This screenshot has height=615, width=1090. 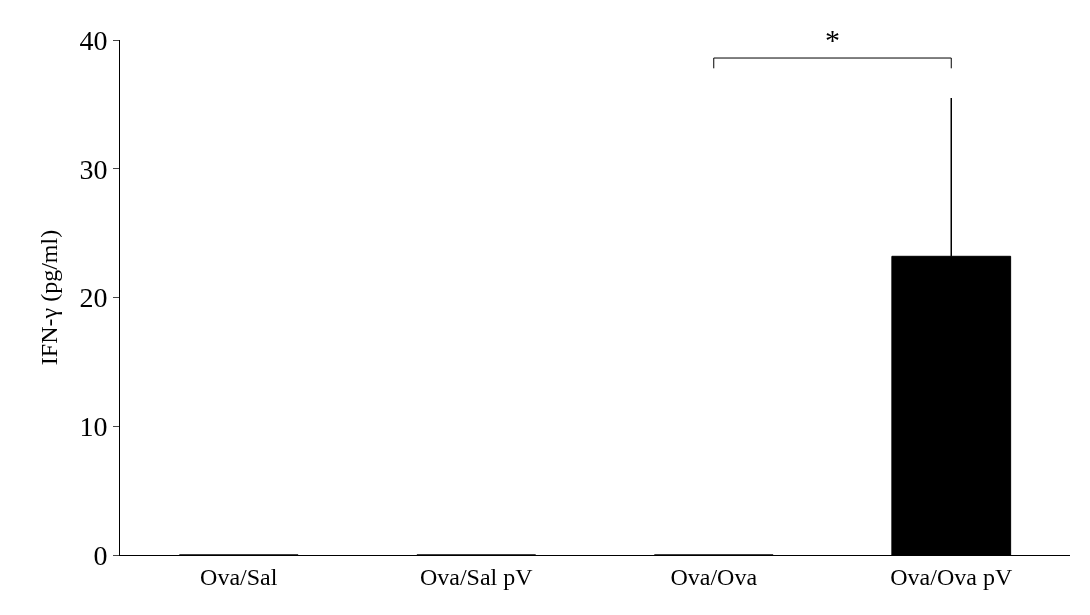 I want to click on y-axis-title: IFN-γ (pg/ml), so click(x=48, y=297).